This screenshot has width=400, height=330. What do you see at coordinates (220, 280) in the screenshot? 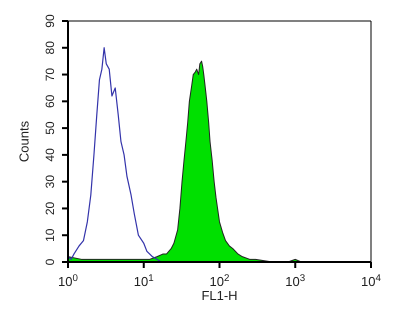
I see `x-tick-label: 10$^{2}$` at bounding box center [220, 280].